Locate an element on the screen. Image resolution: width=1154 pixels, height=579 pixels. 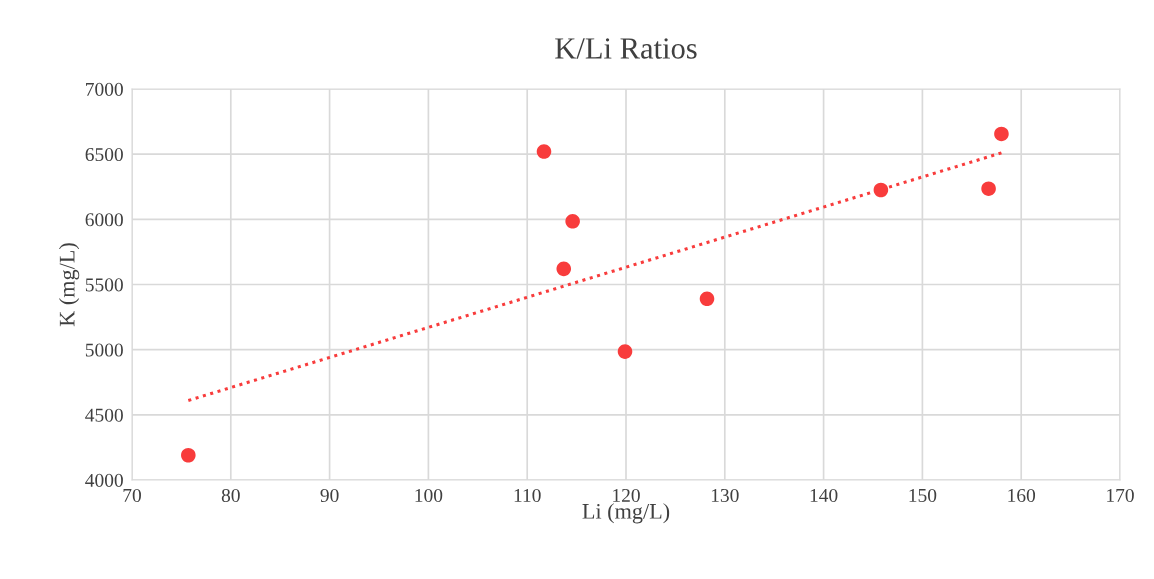
y-axis-title: K (mg/L) is located at coordinates (69, 285).